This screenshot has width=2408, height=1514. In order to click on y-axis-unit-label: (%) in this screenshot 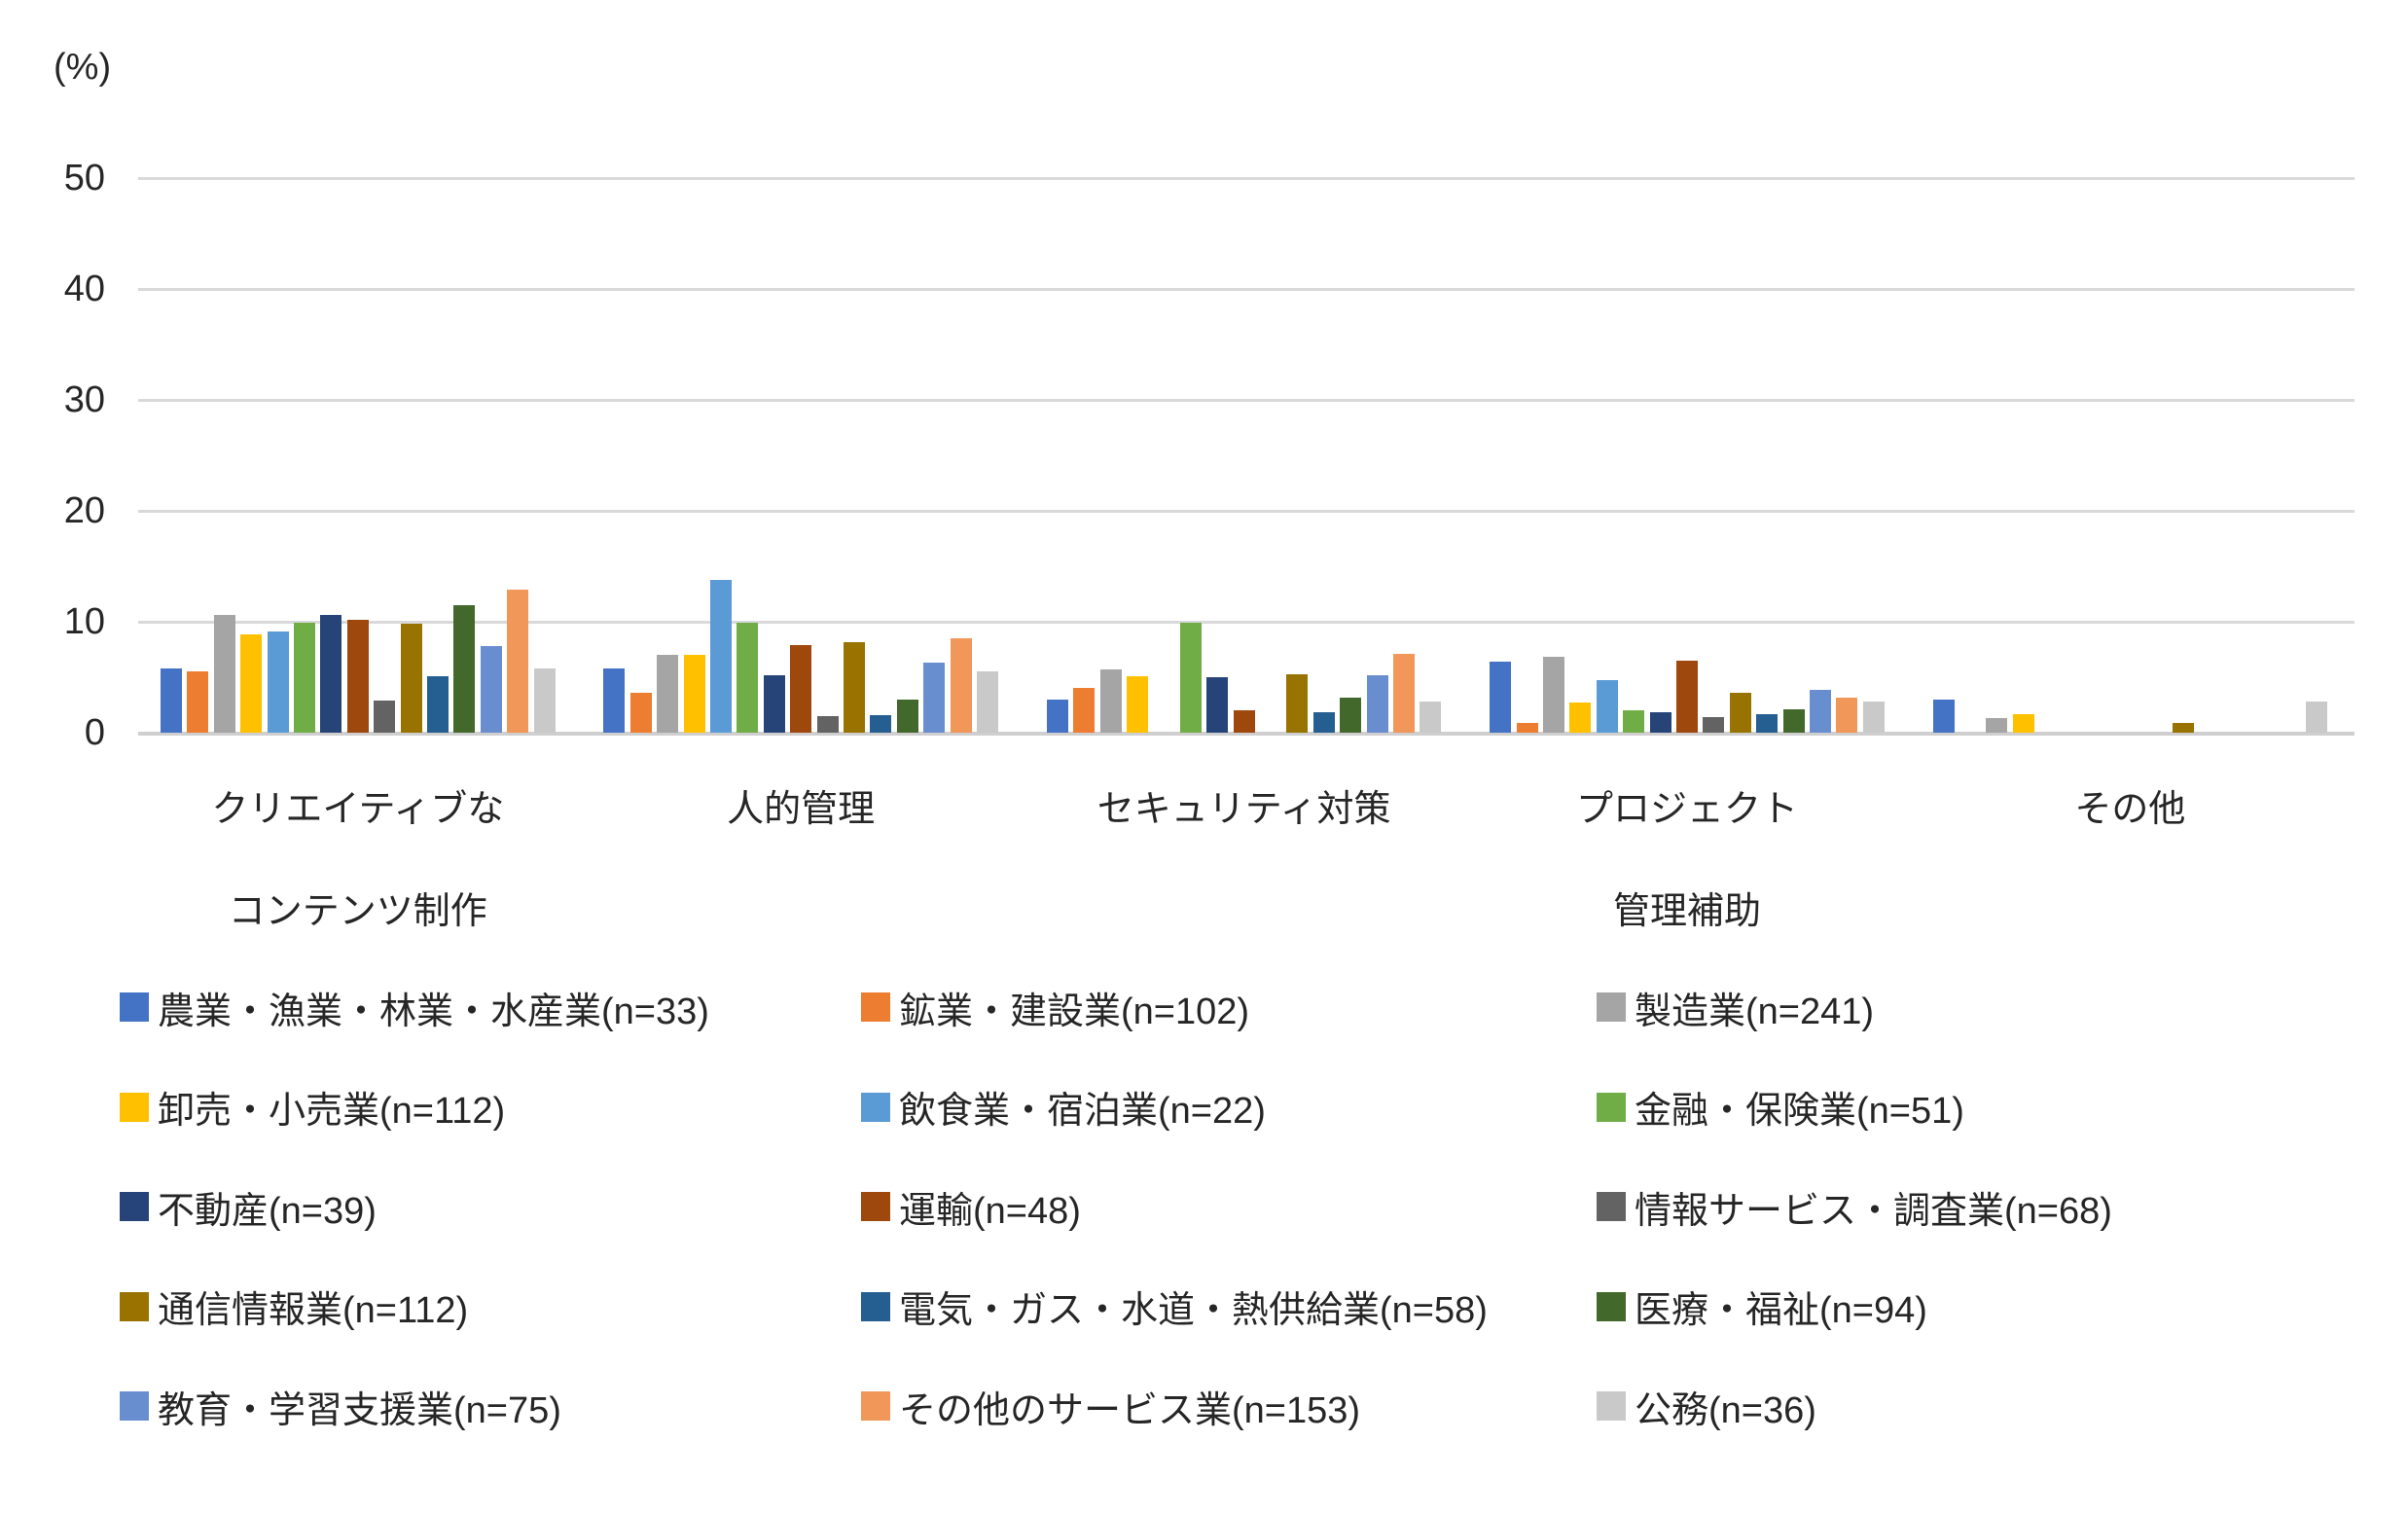, I will do `click(83, 67)`.